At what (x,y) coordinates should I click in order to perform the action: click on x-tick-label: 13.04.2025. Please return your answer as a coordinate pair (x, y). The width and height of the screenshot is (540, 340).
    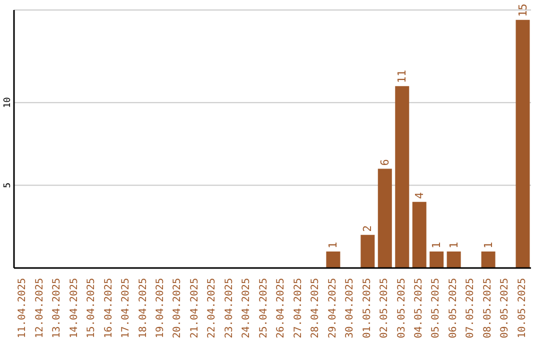
    Looking at the image, I should click on (57, 308).